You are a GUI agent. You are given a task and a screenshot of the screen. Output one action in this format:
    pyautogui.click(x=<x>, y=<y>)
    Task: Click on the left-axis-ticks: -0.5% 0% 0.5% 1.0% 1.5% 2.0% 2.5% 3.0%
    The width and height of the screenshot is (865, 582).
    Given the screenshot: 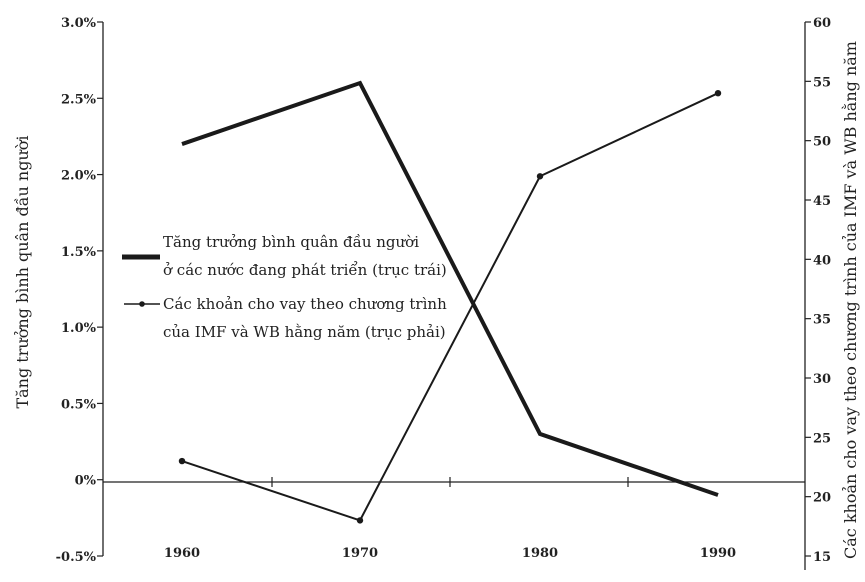 What is the action you would take?
    pyautogui.click(x=79, y=290)
    